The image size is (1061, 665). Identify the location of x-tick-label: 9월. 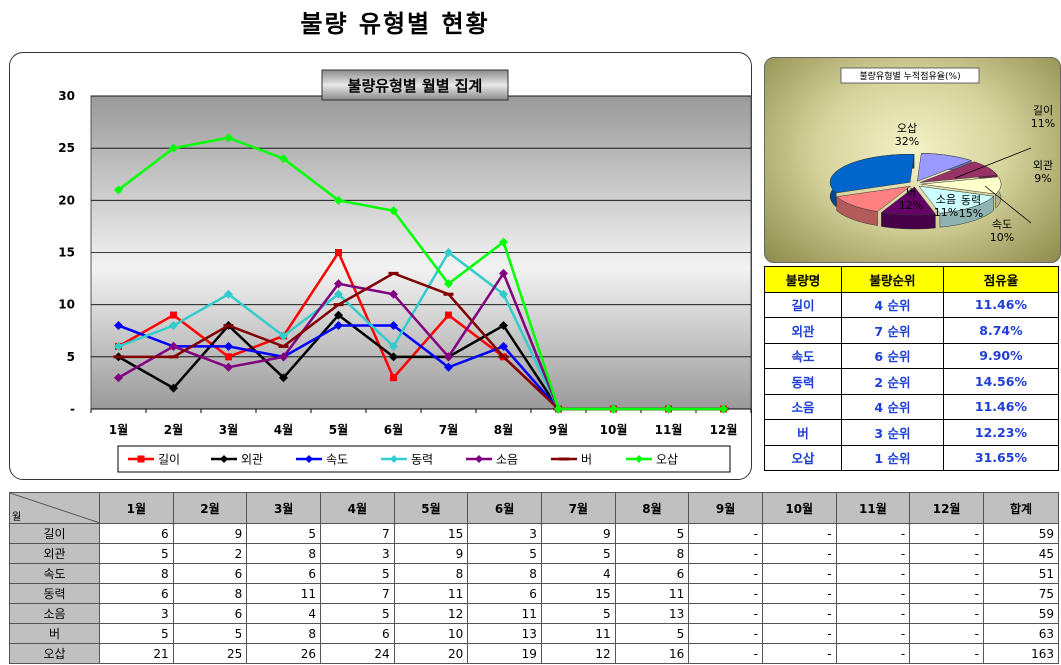
(558, 429).